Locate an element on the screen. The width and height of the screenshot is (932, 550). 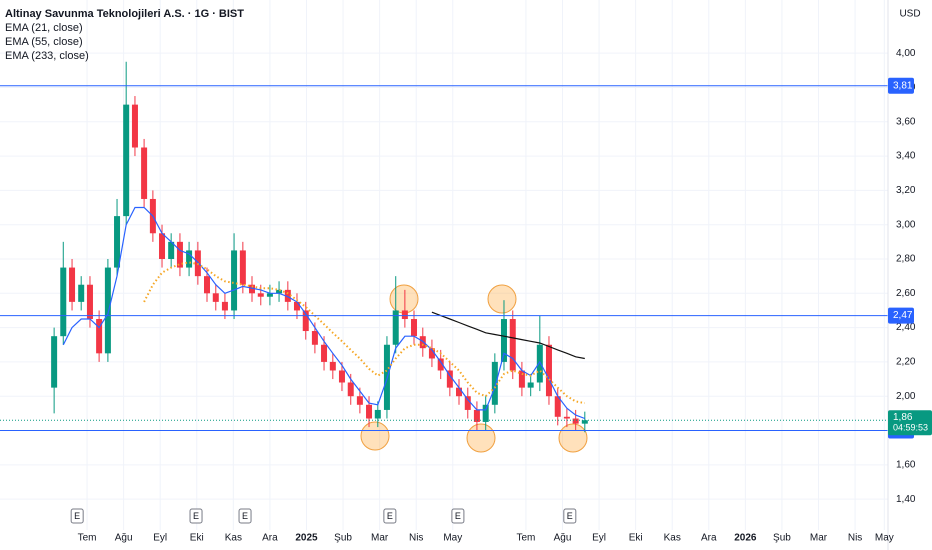
x-tick-label: Eyl is located at coordinates (160, 538).